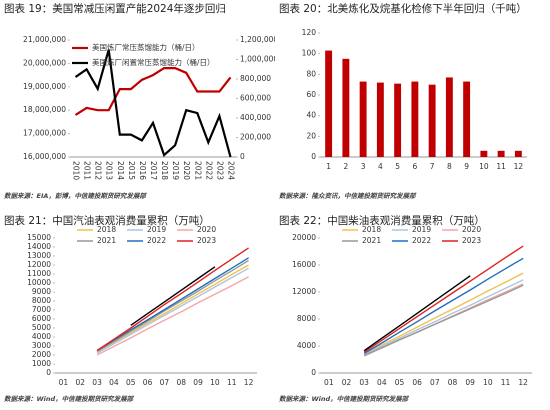 The height and width of the screenshot is (410, 550). Describe the element at coordinates (466, 166) in the screenshot. I see `x-tick-label: 9` at that location.